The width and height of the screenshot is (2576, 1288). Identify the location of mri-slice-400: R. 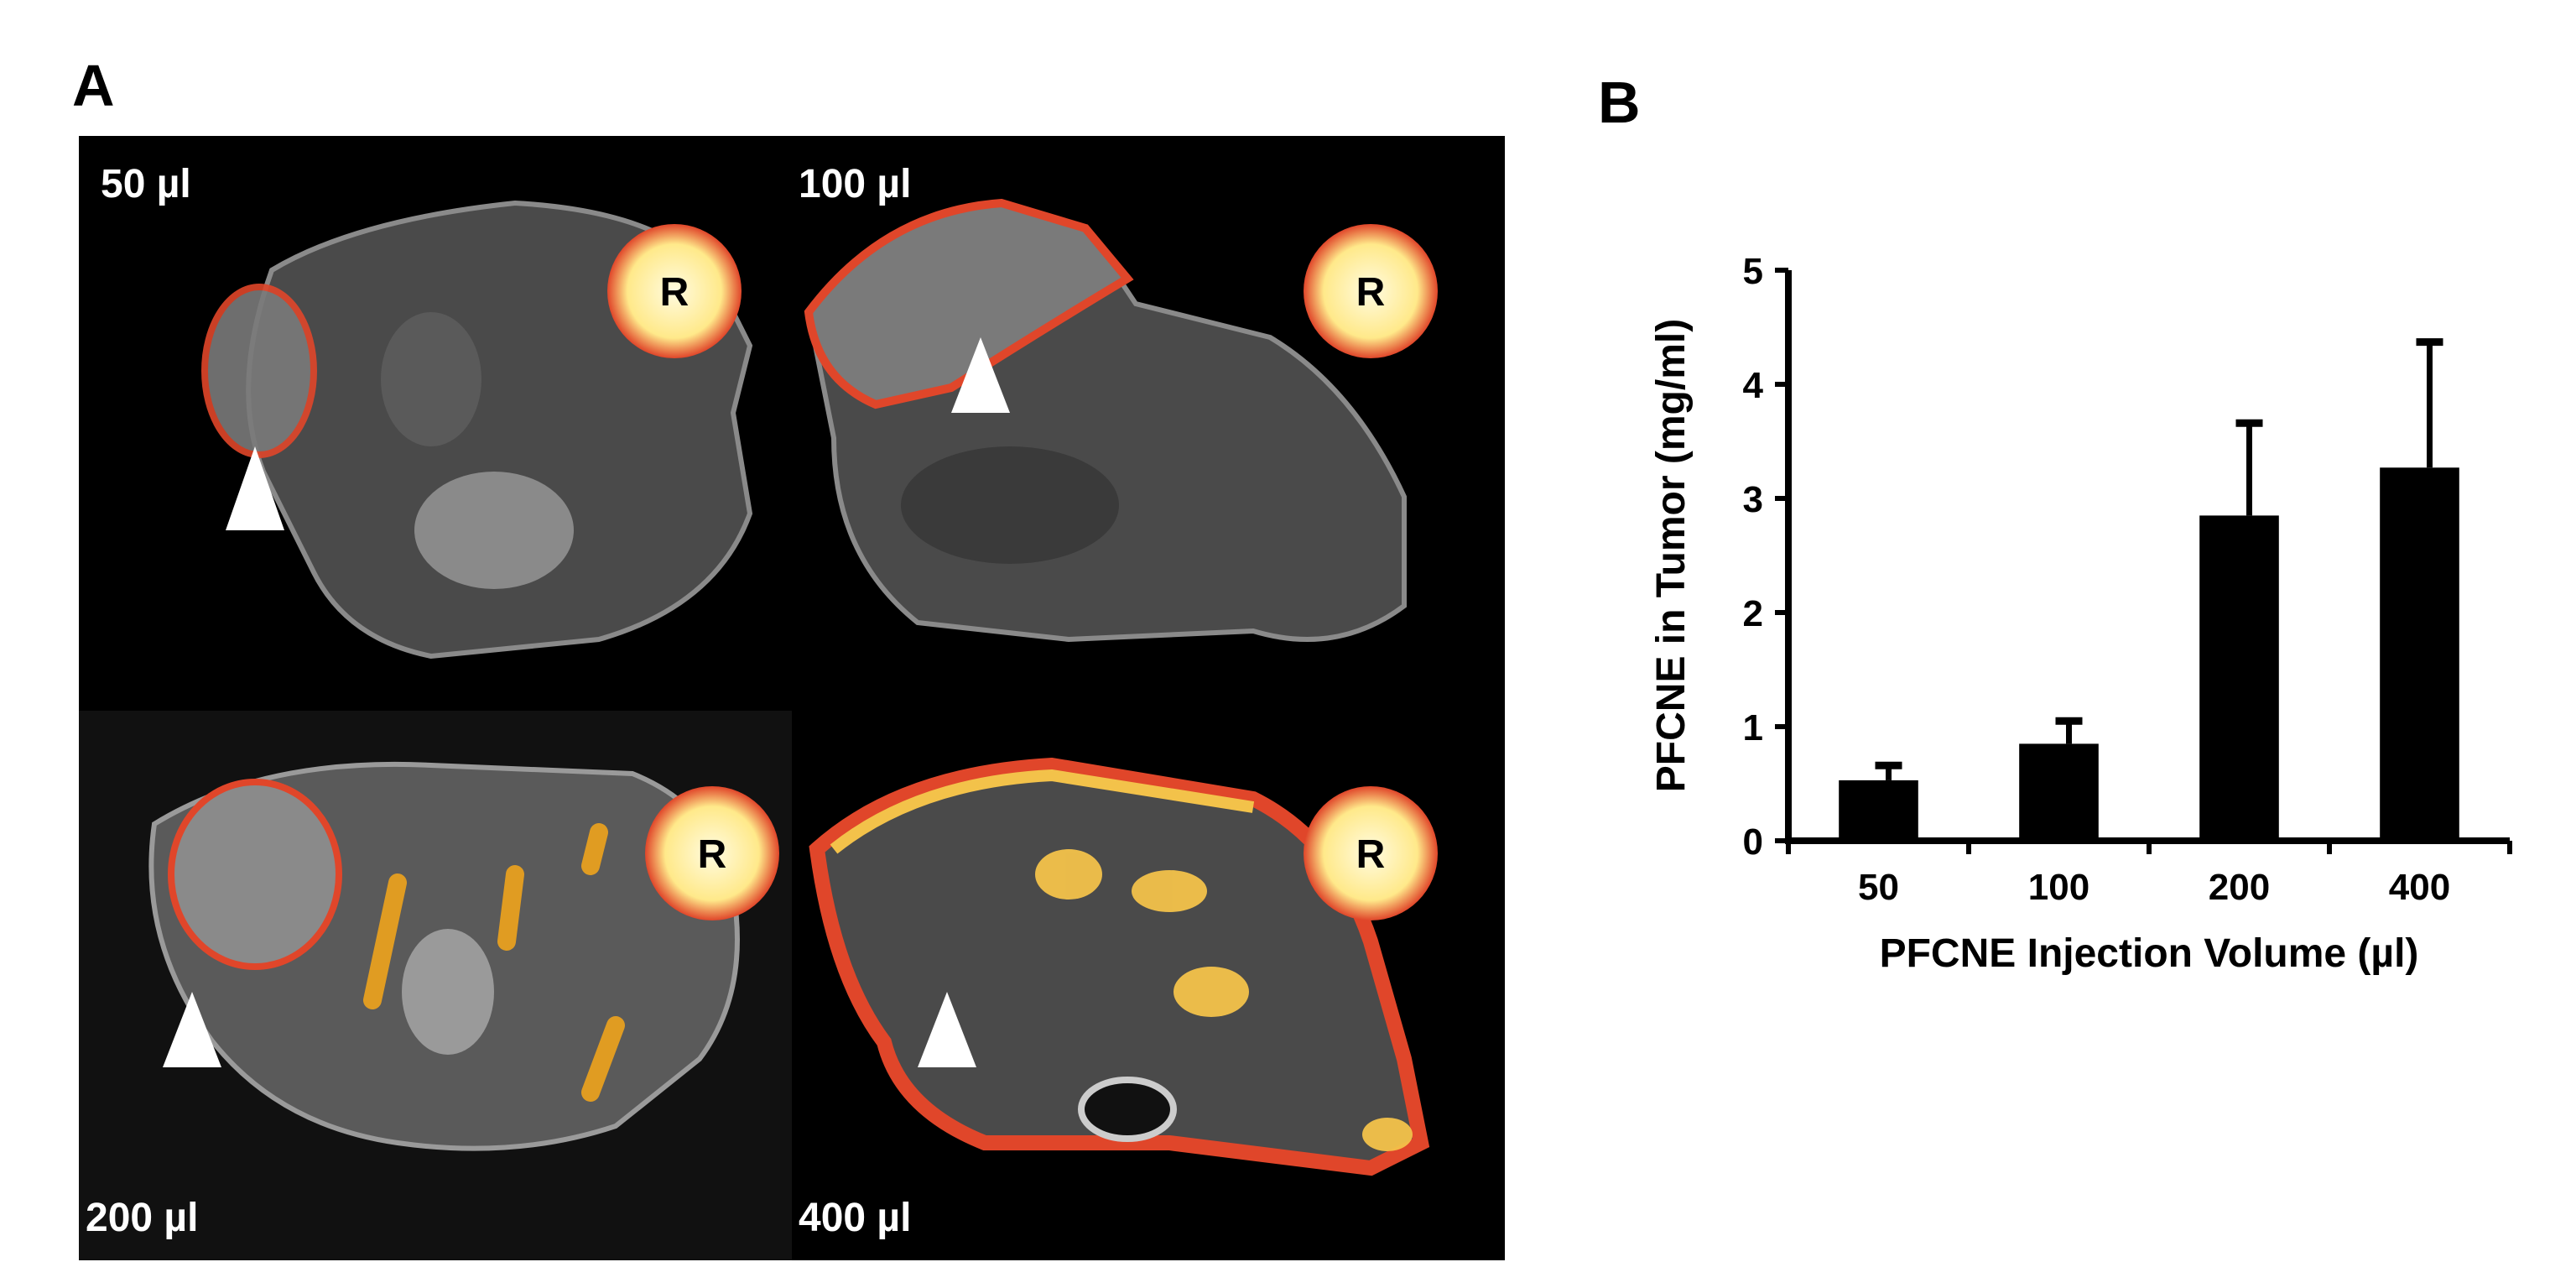
(1123, 966).